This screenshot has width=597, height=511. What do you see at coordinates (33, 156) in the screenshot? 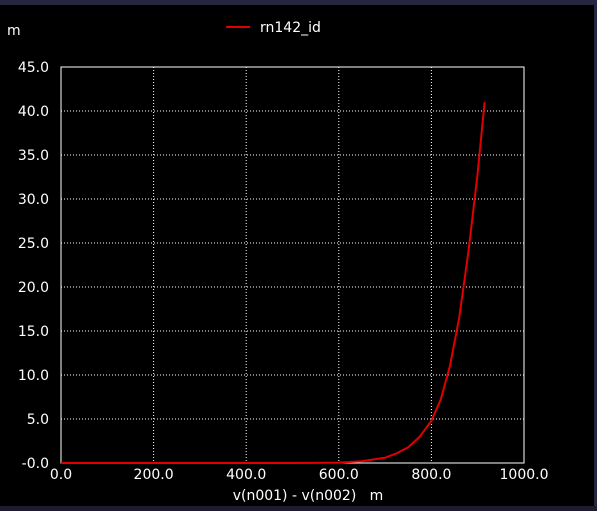
I see `y-tick-label: 35.0` at bounding box center [33, 156].